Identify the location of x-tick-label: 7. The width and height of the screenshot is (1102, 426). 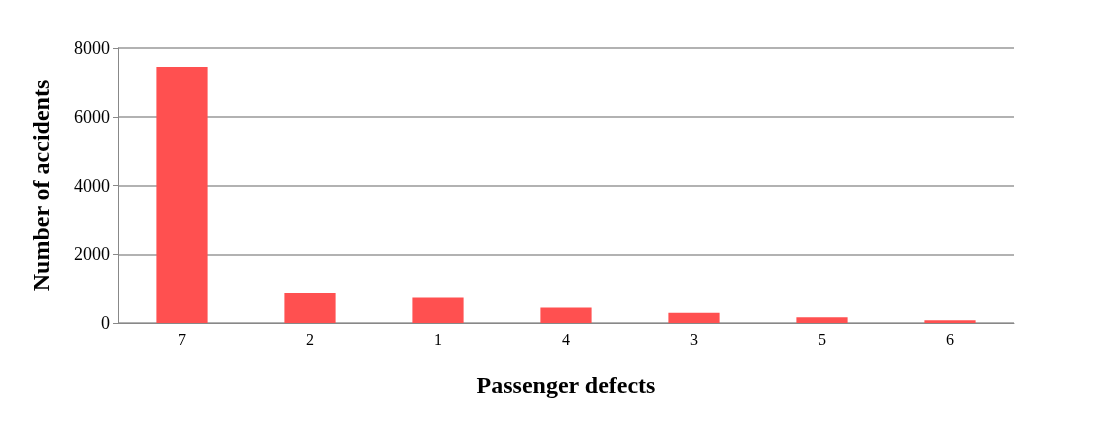
(182, 339).